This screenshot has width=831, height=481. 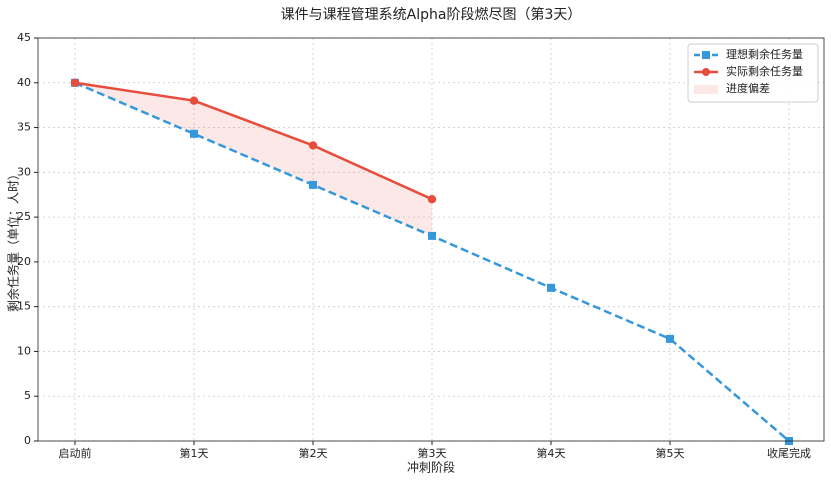 I want to click on legend-label: 理想剩余任务量, so click(x=764, y=54).